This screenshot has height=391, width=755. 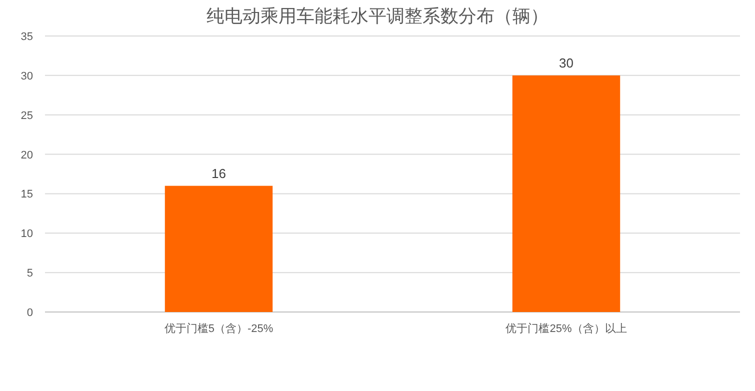 I want to click on x-tick-label: 优于门槛5（含）-25%, so click(x=219, y=328).